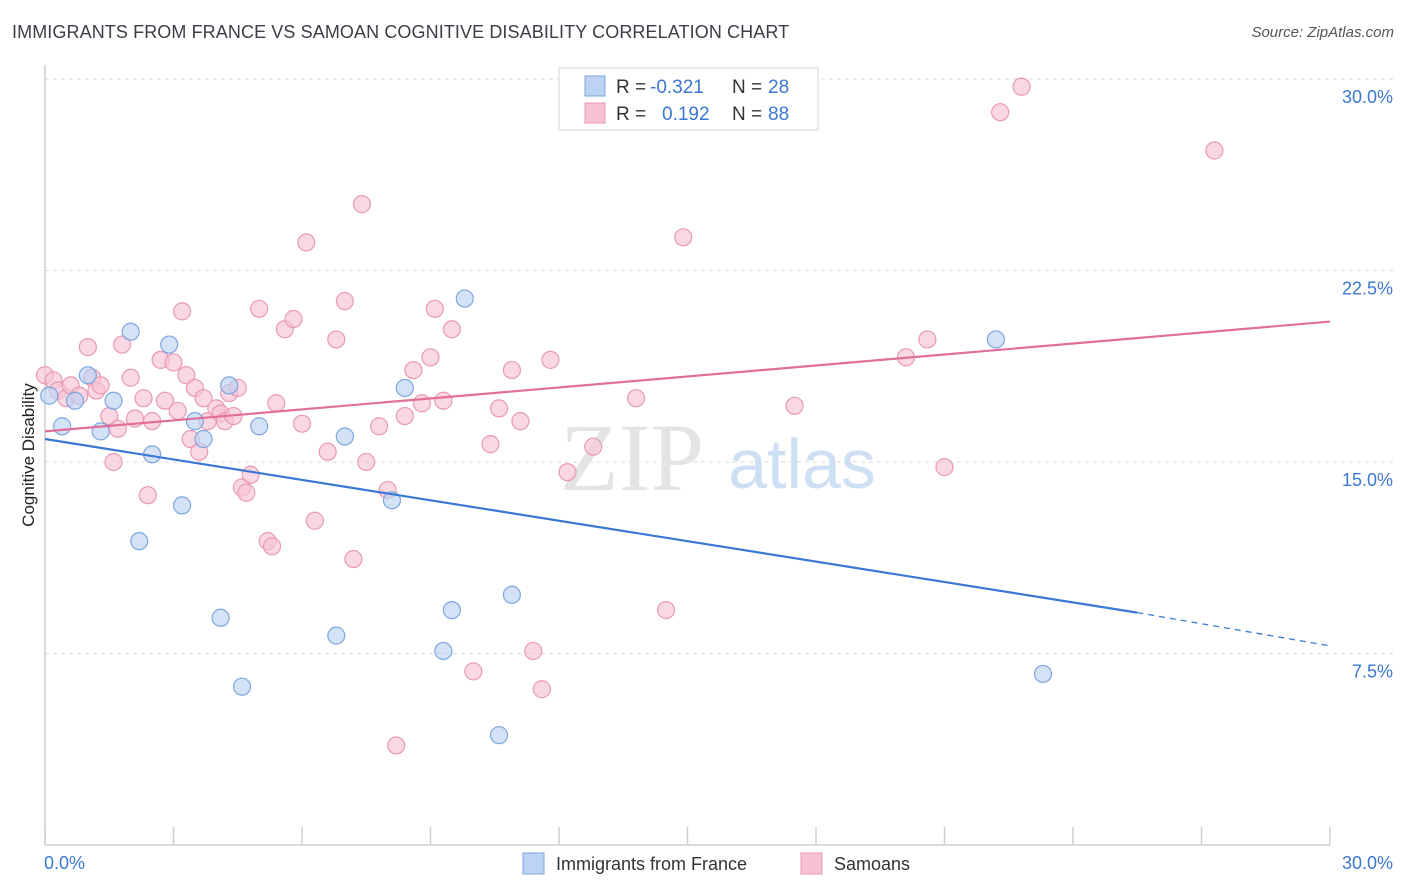 This screenshot has height=892, width=1406. What do you see at coordinates (632, 457) in the screenshot?
I see `watermark-zip: ZIP` at bounding box center [632, 457].